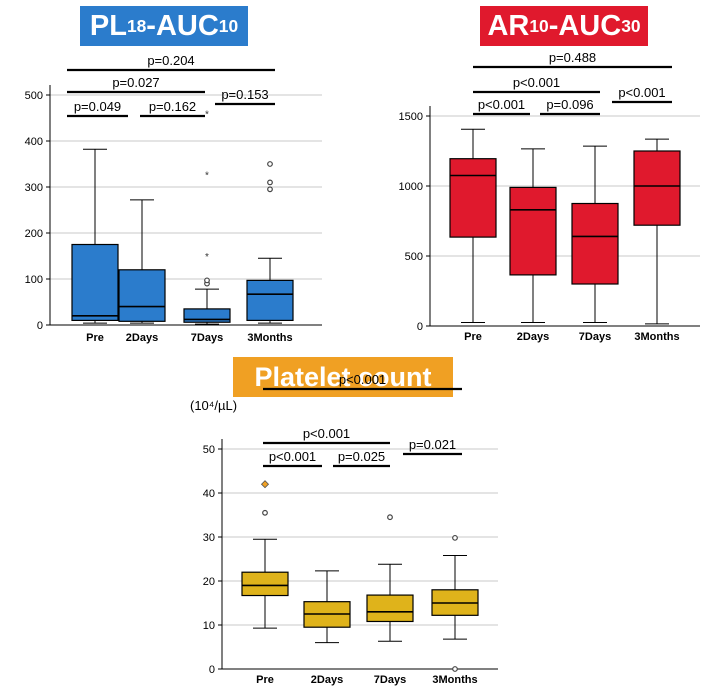  I want to click on p-value-label: p=0.021, so click(432, 444).